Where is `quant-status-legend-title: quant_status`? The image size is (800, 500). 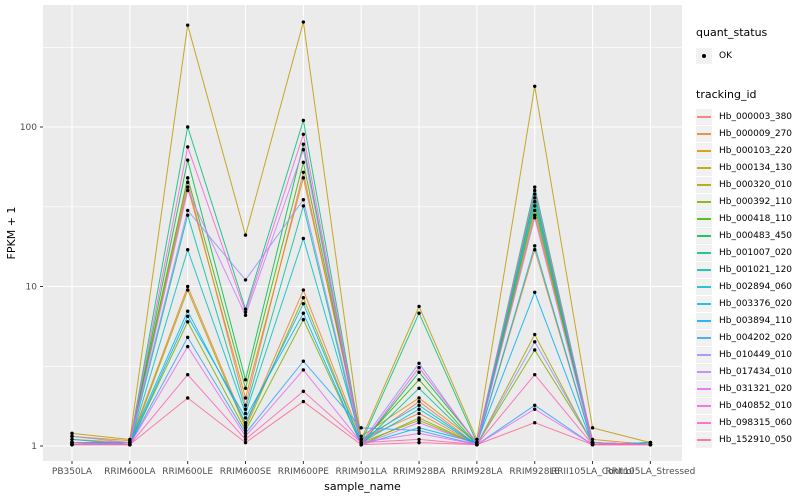 quant-status-legend-title: quant_status is located at coordinates (732, 32).